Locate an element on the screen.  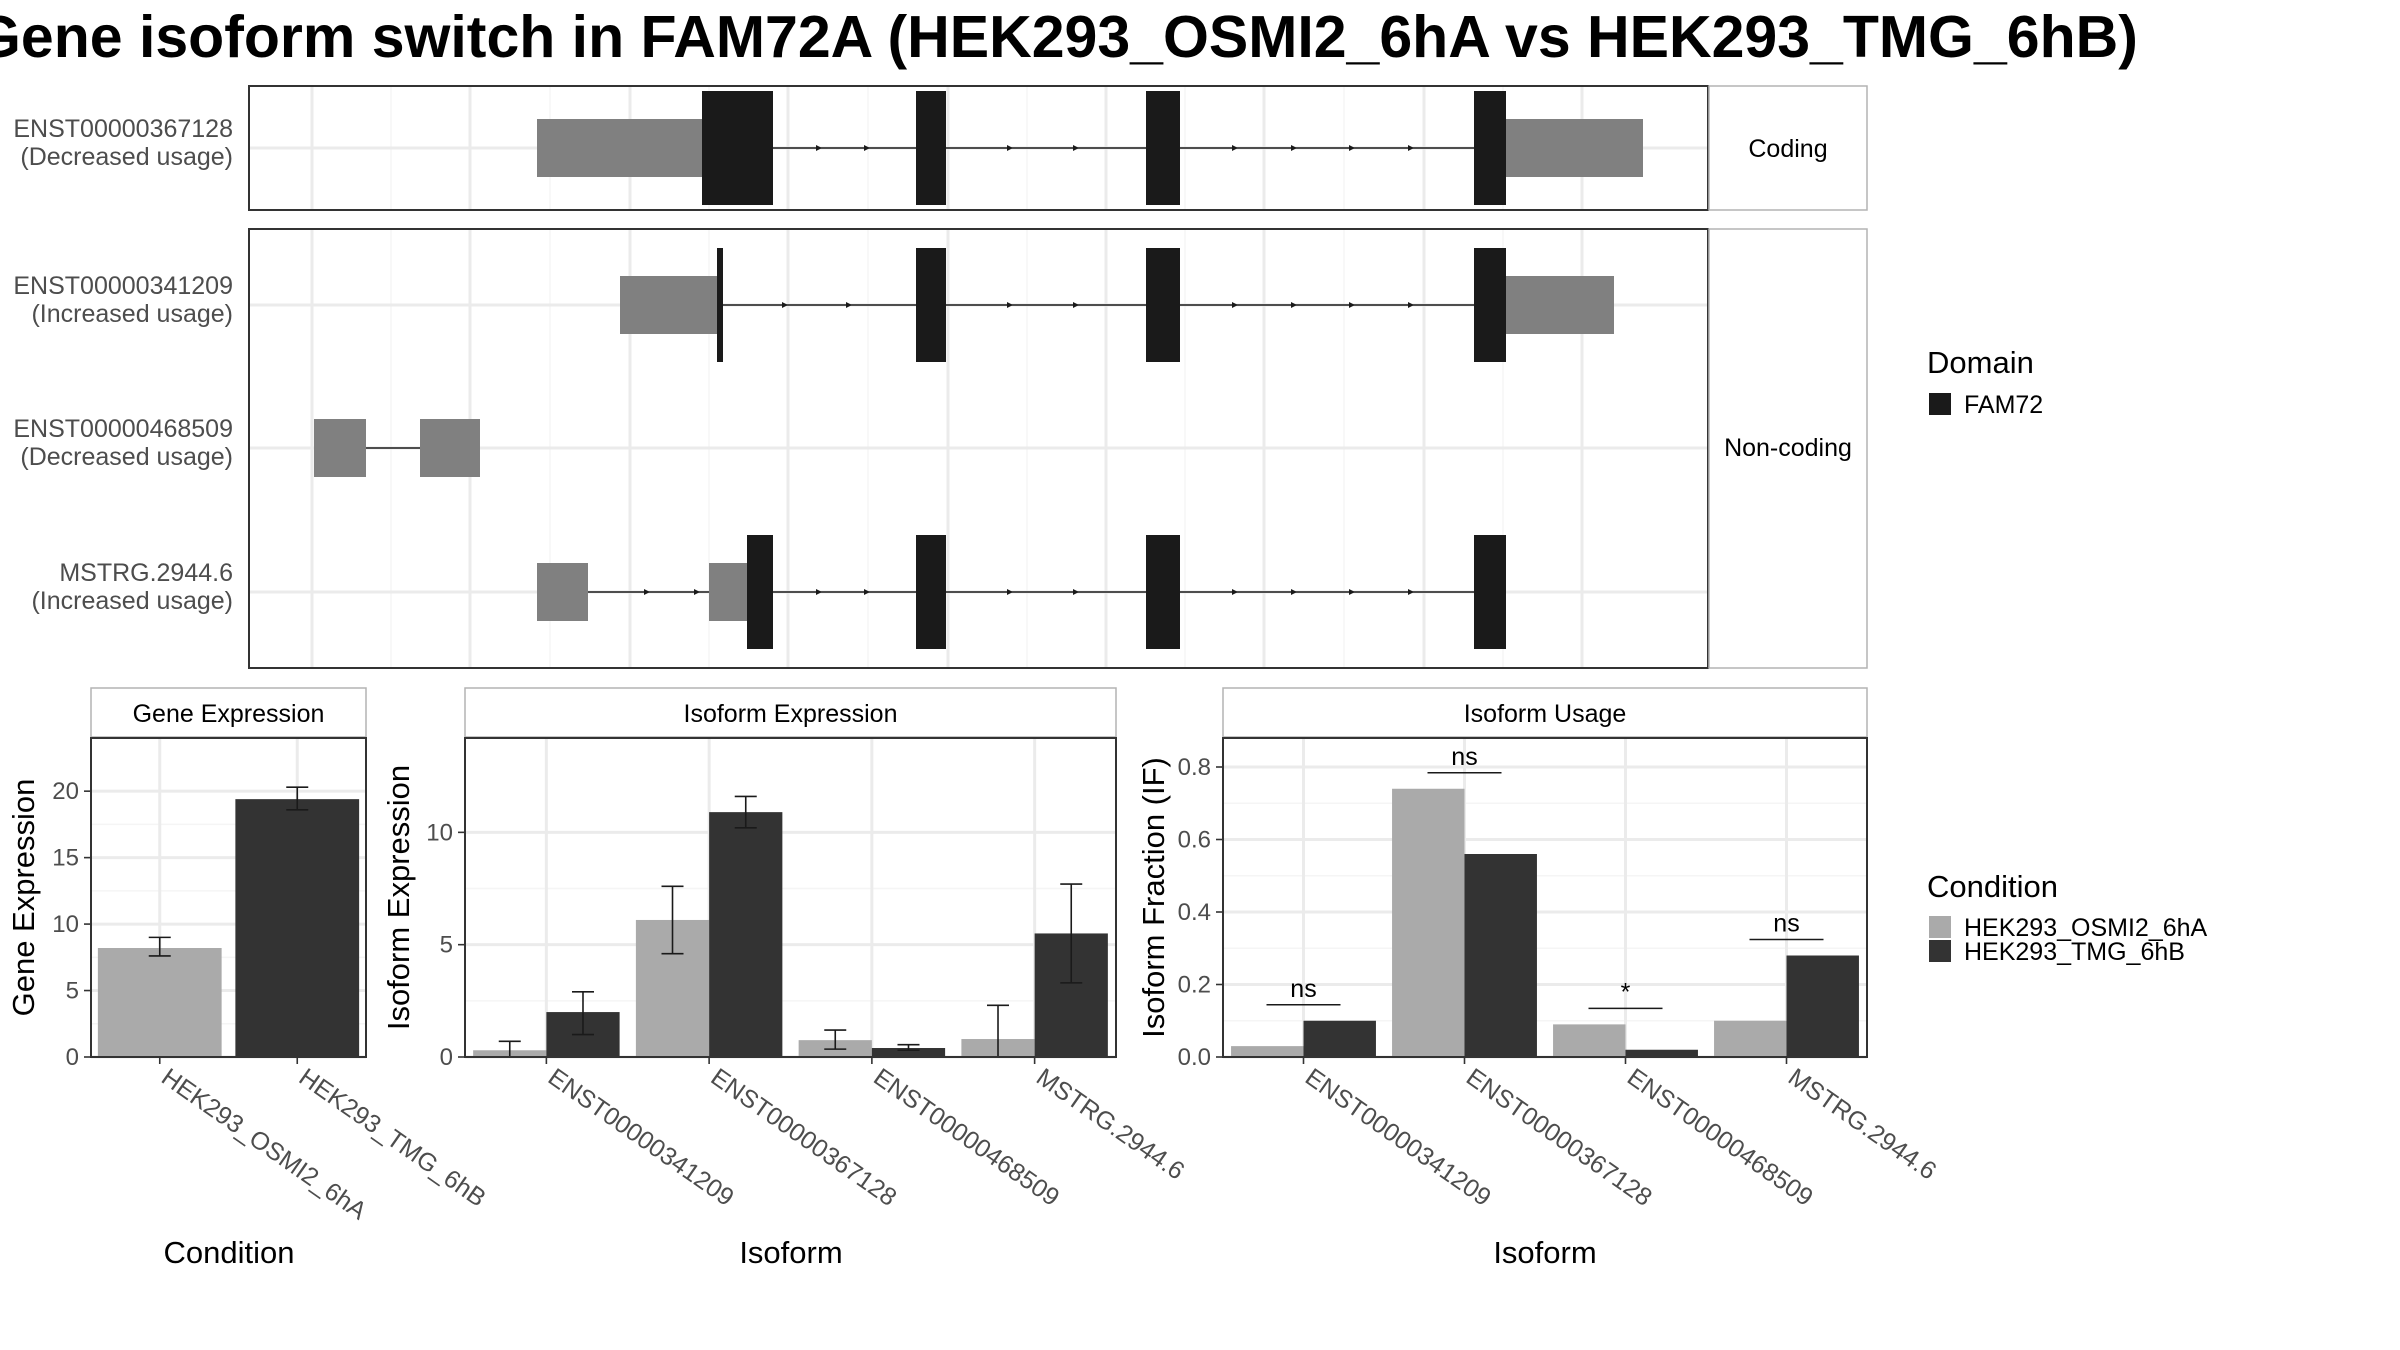
condition-legend-title: Condition is located at coordinates (1992, 886).